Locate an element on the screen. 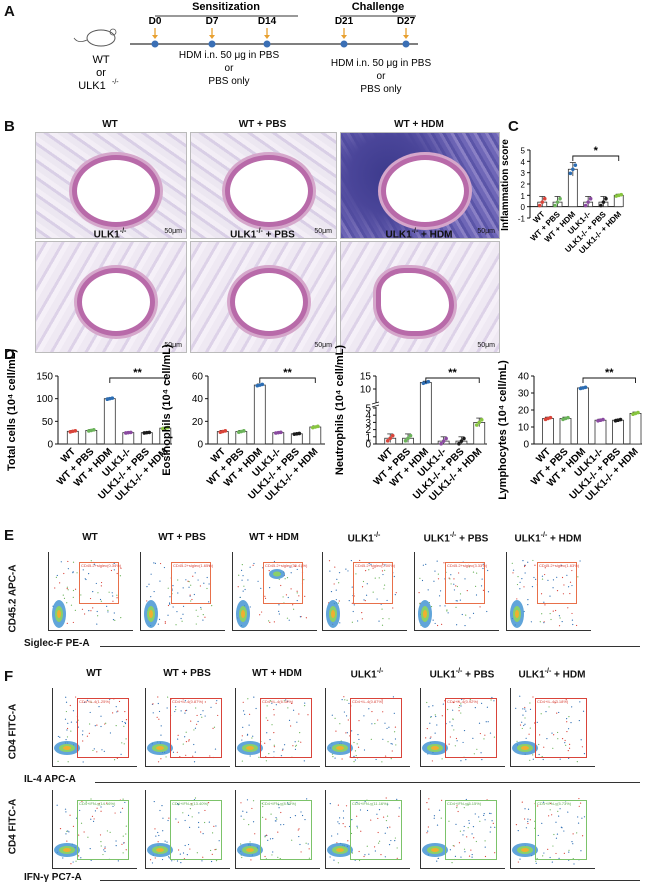  axis-break is located at coordinates (376, 405).